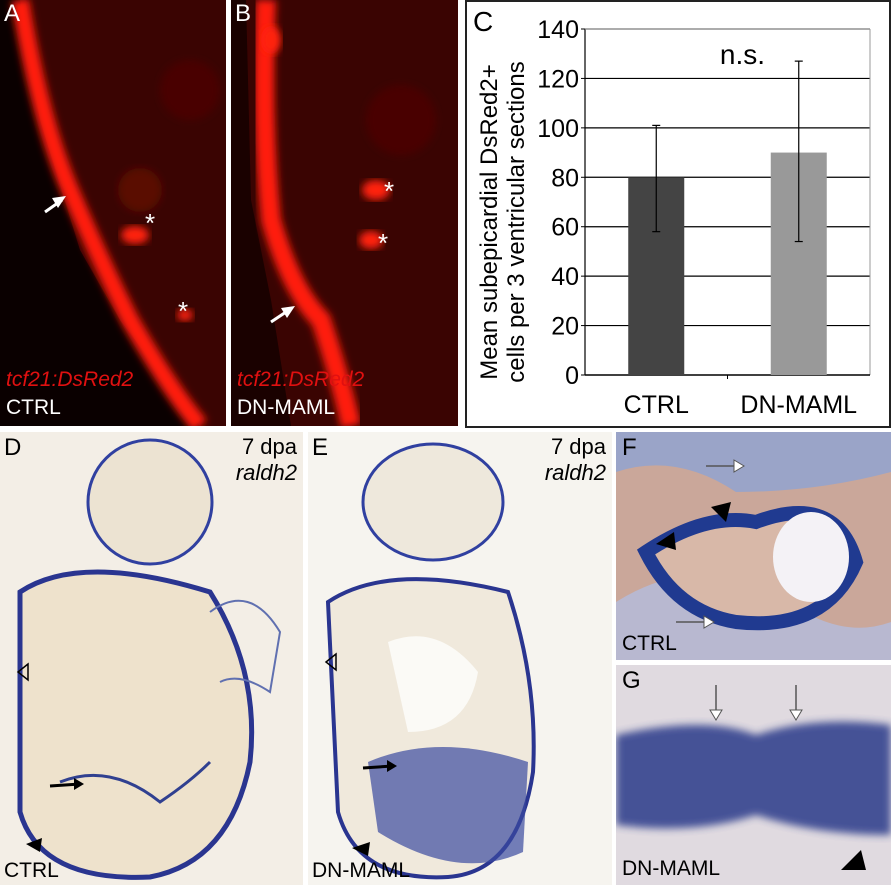 This screenshot has width=891, height=885. What do you see at coordinates (649, 643) in the screenshot?
I see `condition-label-f: CTRL` at bounding box center [649, 643].